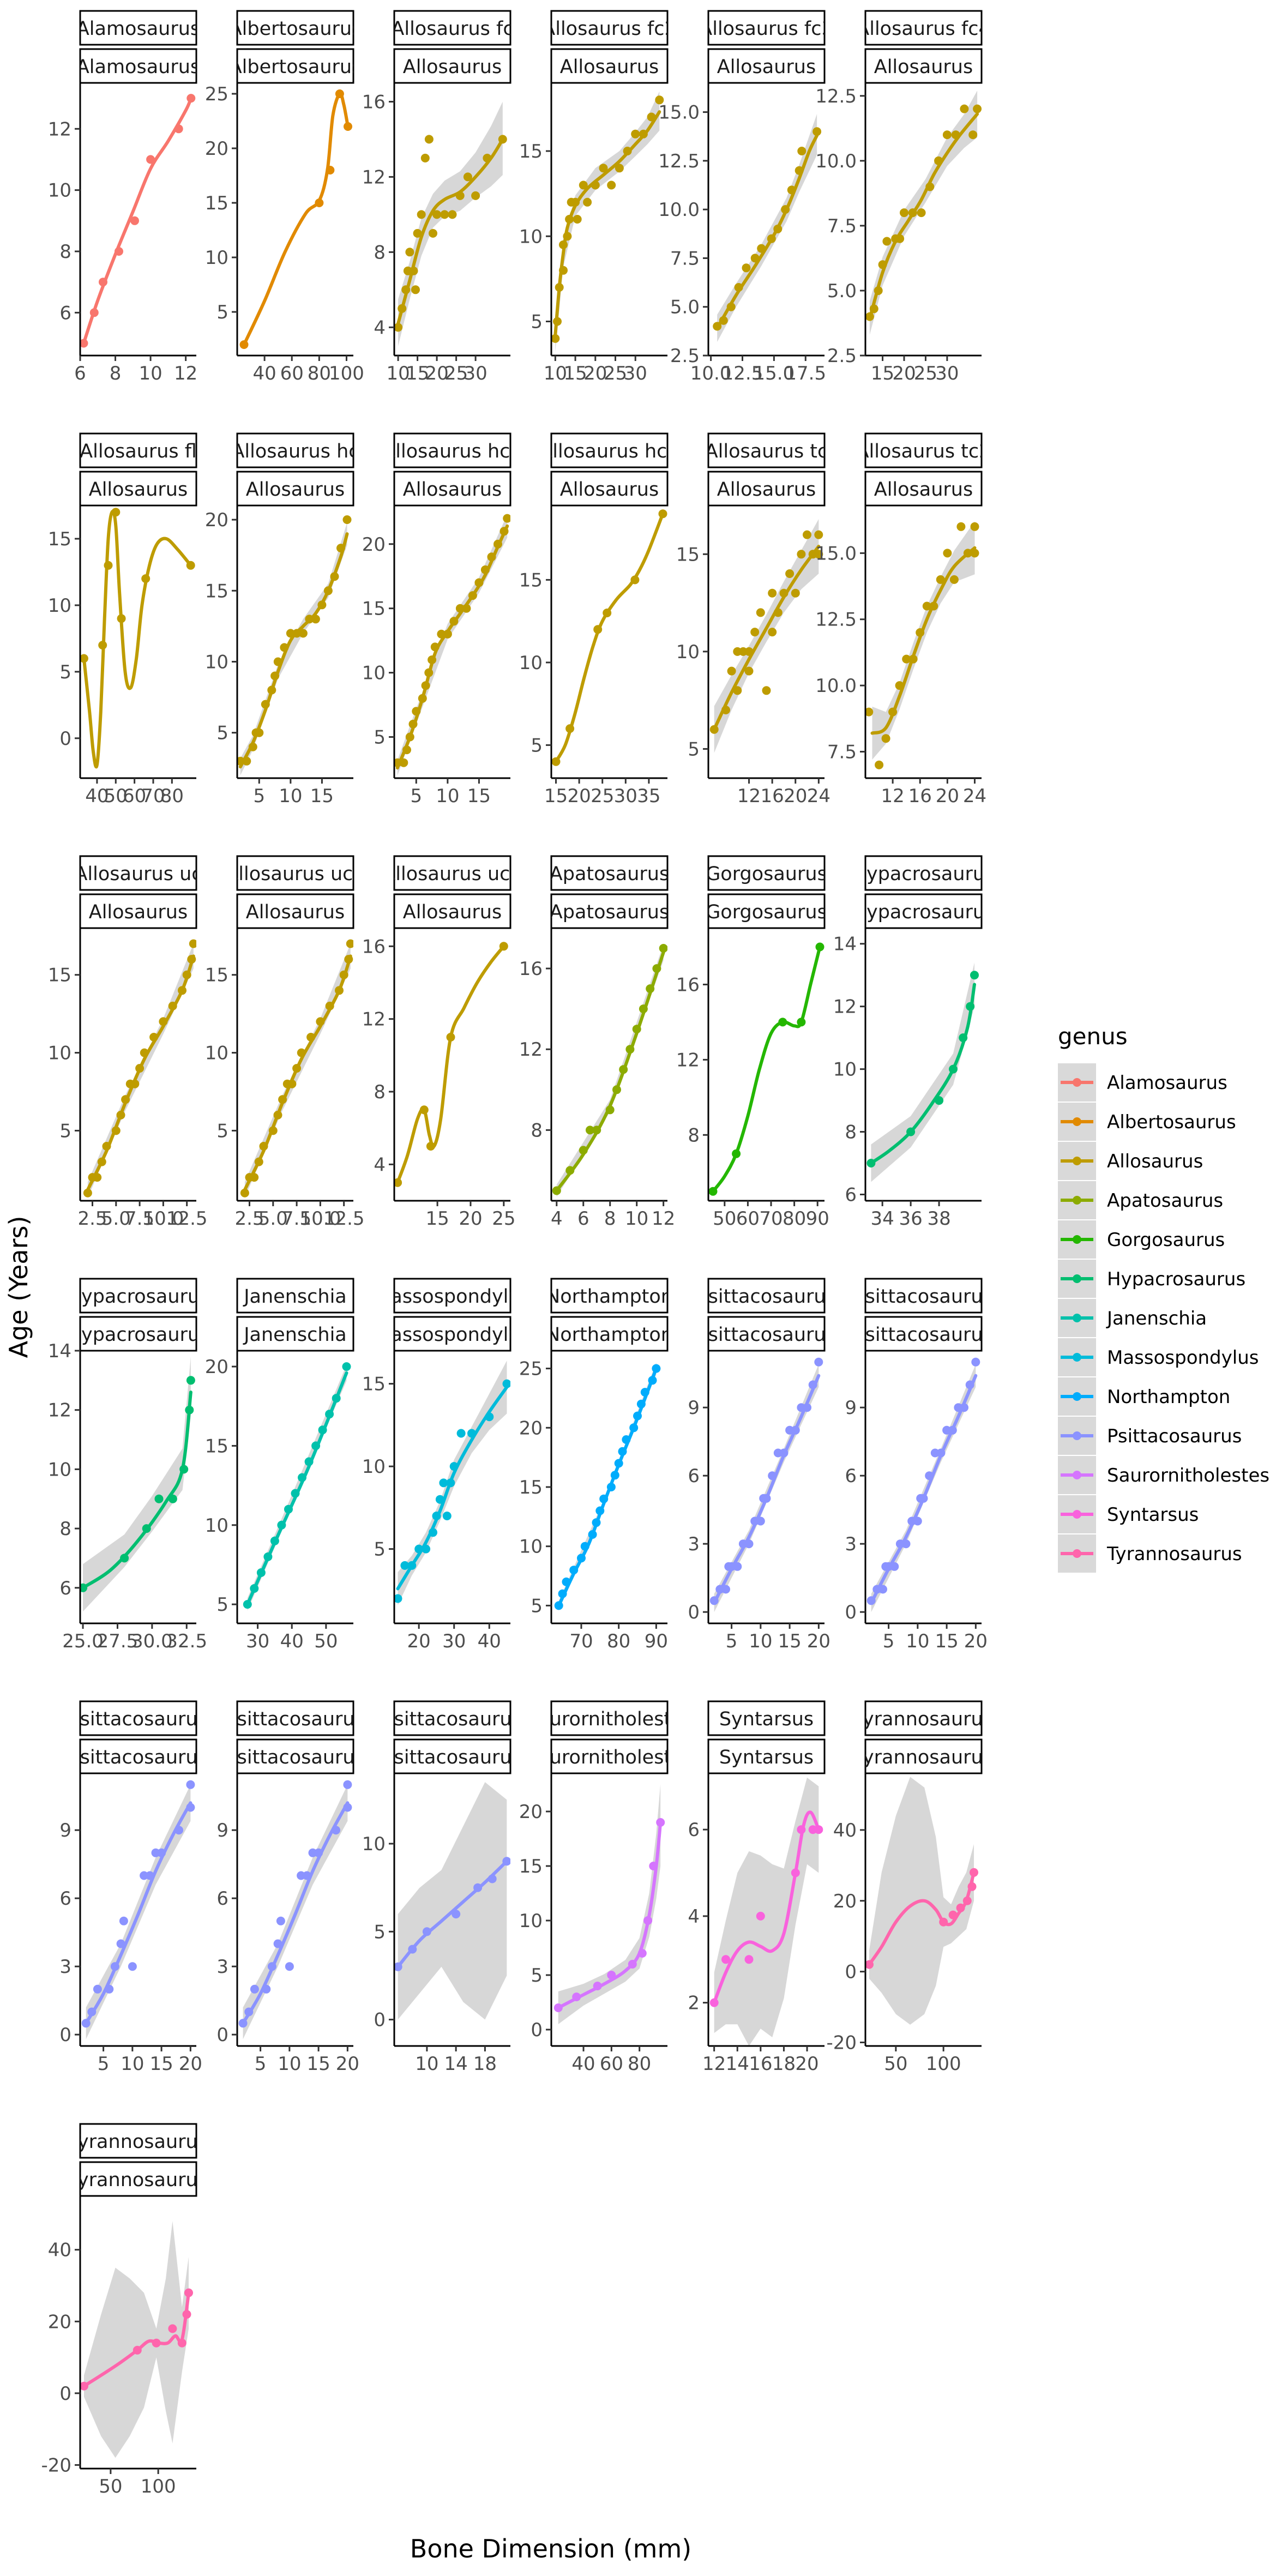  Describe the element at coordinates (851, 1408) in the screenshot. I see `y-tick-label: 9` at that location.